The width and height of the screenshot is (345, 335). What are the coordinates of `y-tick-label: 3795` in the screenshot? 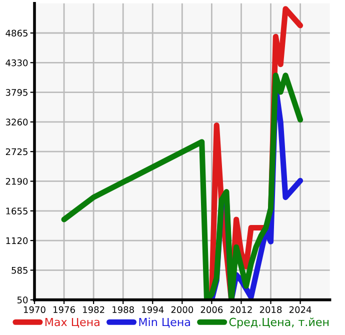 It's located at (17, 92).